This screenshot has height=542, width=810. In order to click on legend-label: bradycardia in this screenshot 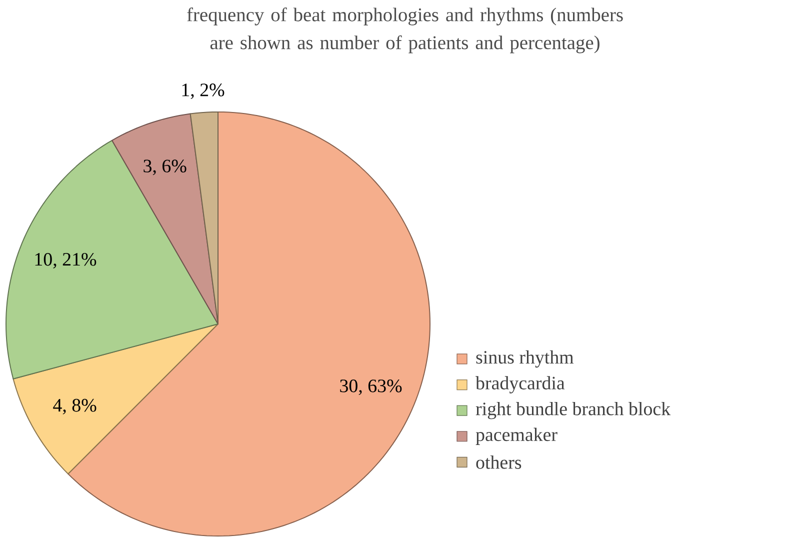, I will do `click(520, 385)`.